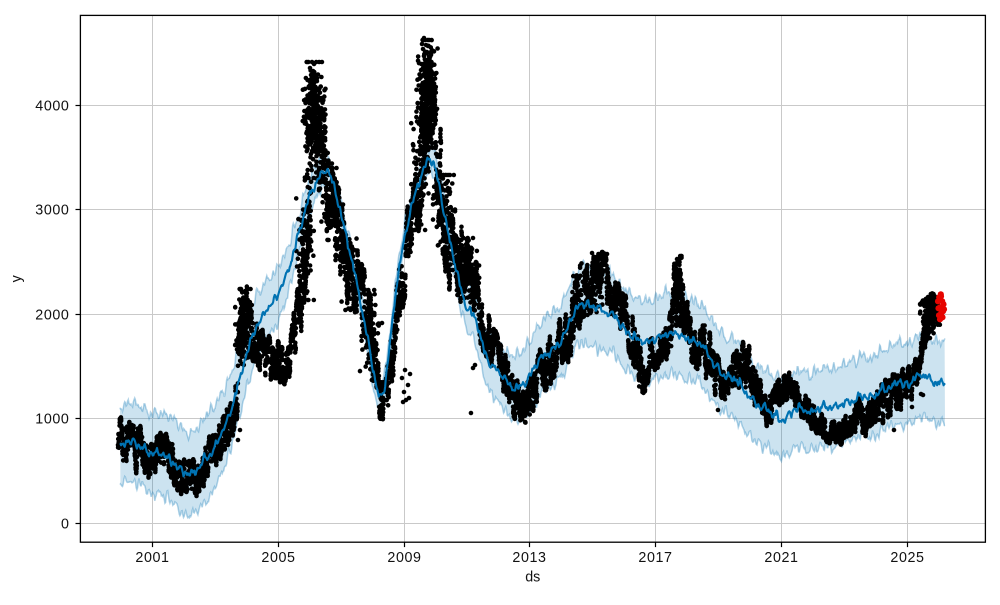 The image size is (1000, 605). What do you see at coordinates (404, 558) in the screenshot?
I see `svg-text: 2009` at bounding box center [404, 558].